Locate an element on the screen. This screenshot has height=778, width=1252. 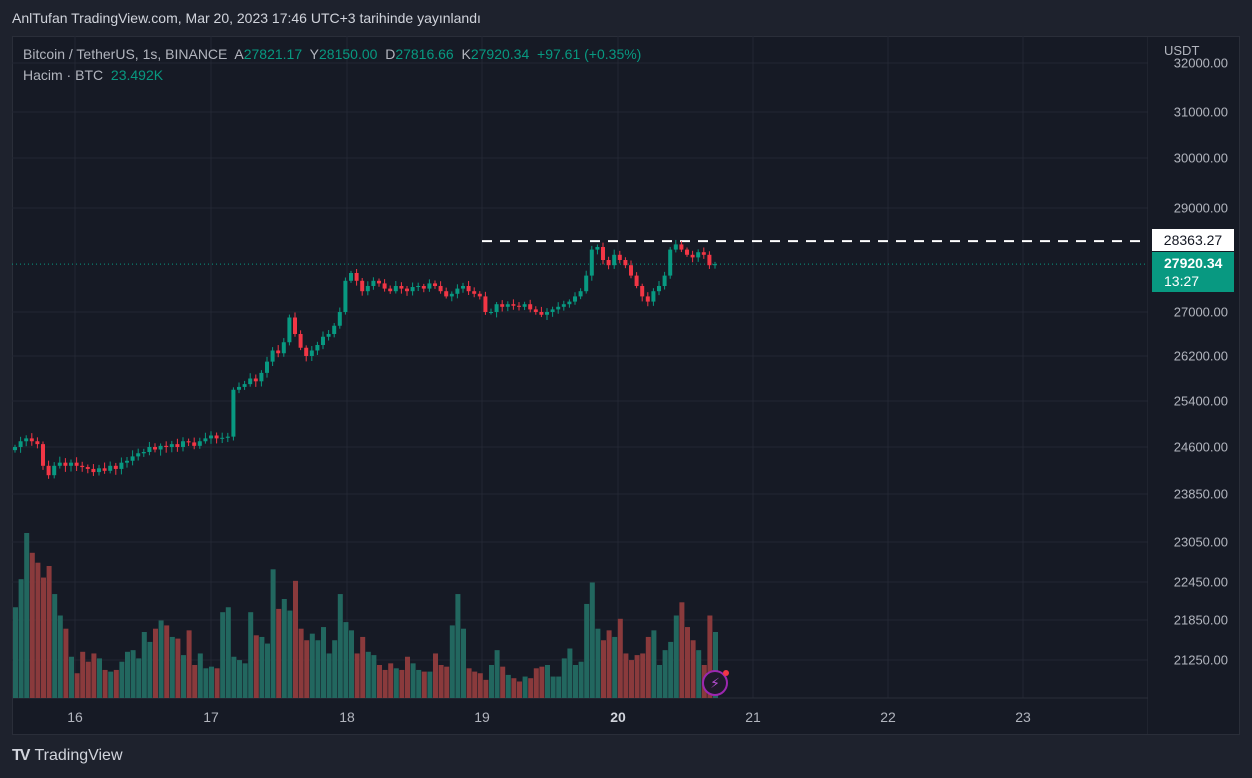
price-tick-label: 24600.00 is located at coordinates (1200, 447).